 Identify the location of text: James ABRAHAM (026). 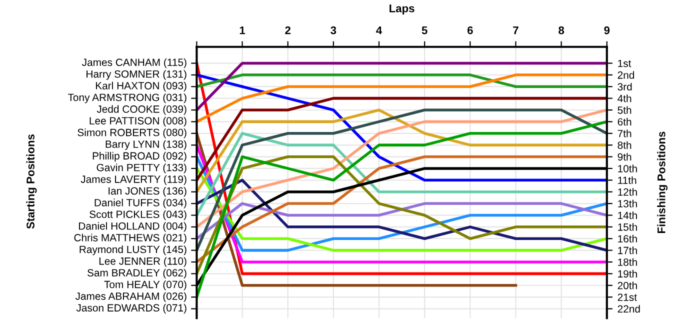
(130, 297).